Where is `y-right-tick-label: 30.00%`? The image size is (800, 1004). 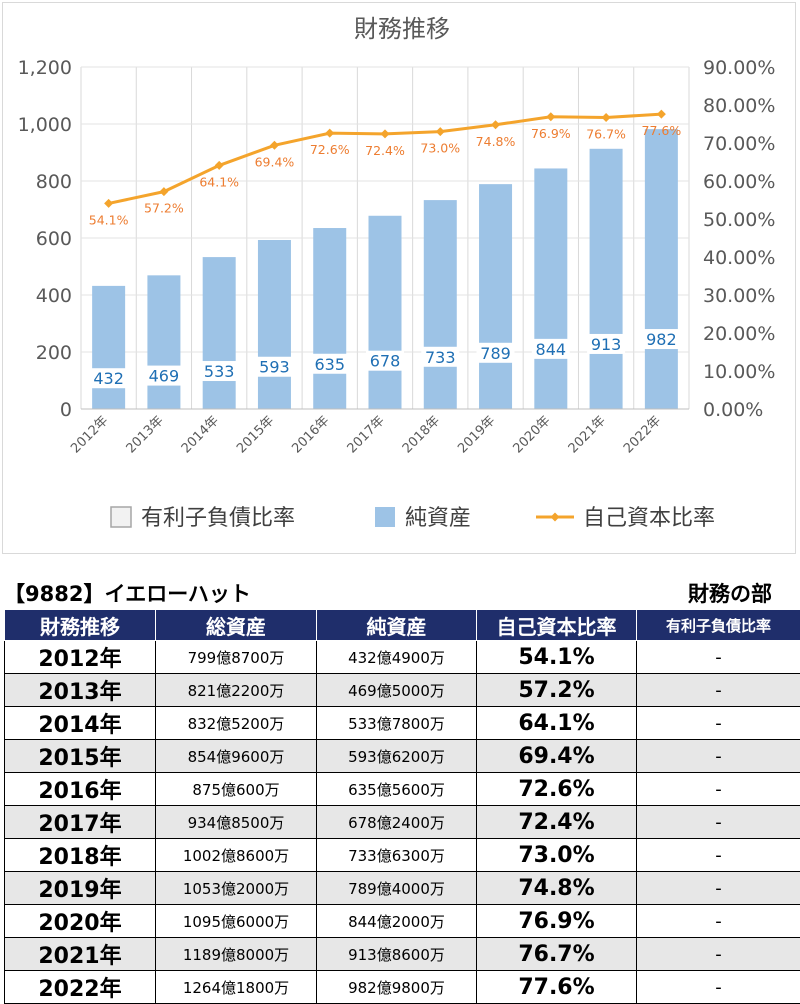
y-right-tick-label: 30.00% is located at coordinates (739, 296).